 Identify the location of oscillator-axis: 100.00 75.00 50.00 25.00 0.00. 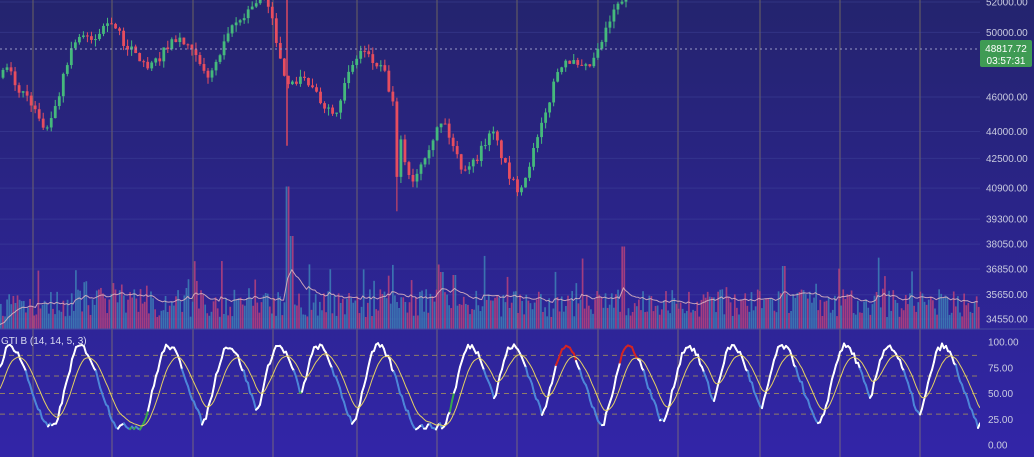
(1003, 395).